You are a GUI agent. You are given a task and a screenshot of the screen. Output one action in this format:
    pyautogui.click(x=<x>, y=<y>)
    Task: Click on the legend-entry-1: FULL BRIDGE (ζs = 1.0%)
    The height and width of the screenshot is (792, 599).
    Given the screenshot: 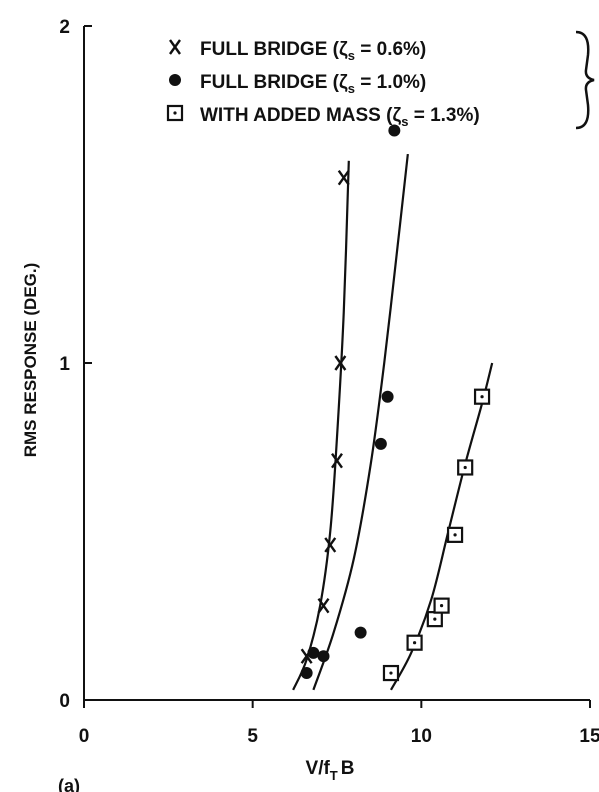 What is the action you would take?
    pyautogui.click(x=313, y=84)
    